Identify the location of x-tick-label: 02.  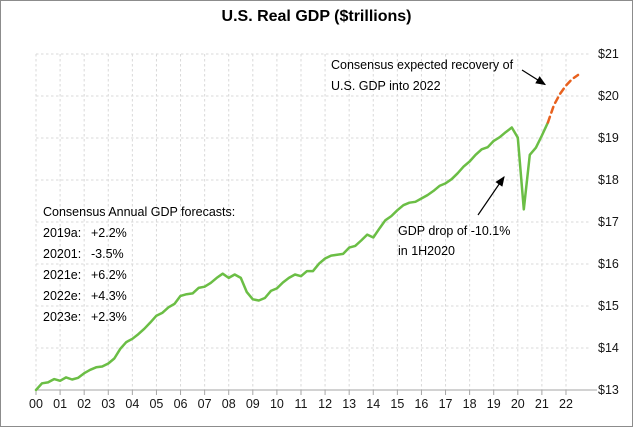
(84, 404).